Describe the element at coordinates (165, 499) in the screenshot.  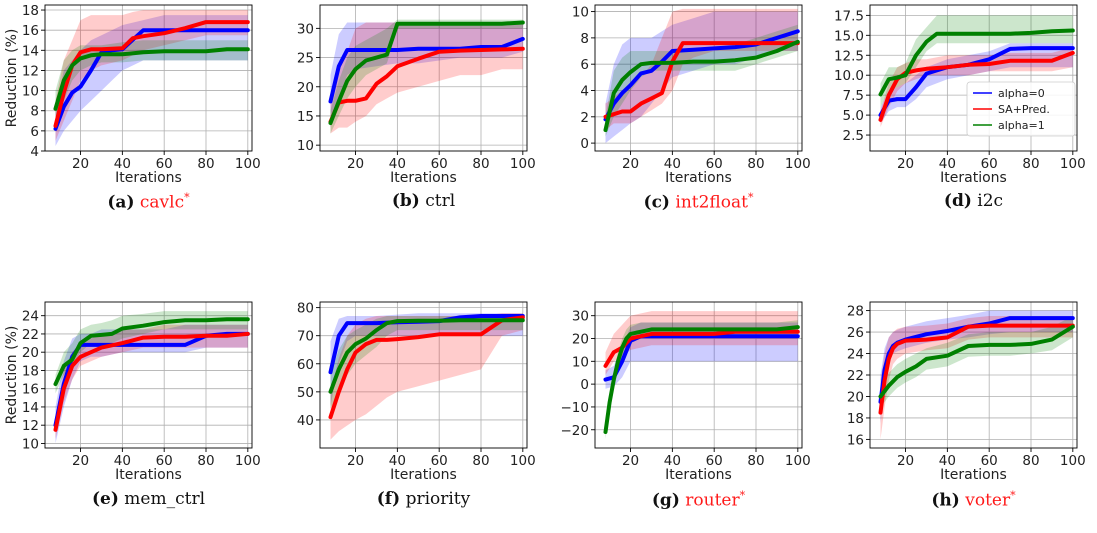
I see `caption-name: mem_ctrl` at that location.